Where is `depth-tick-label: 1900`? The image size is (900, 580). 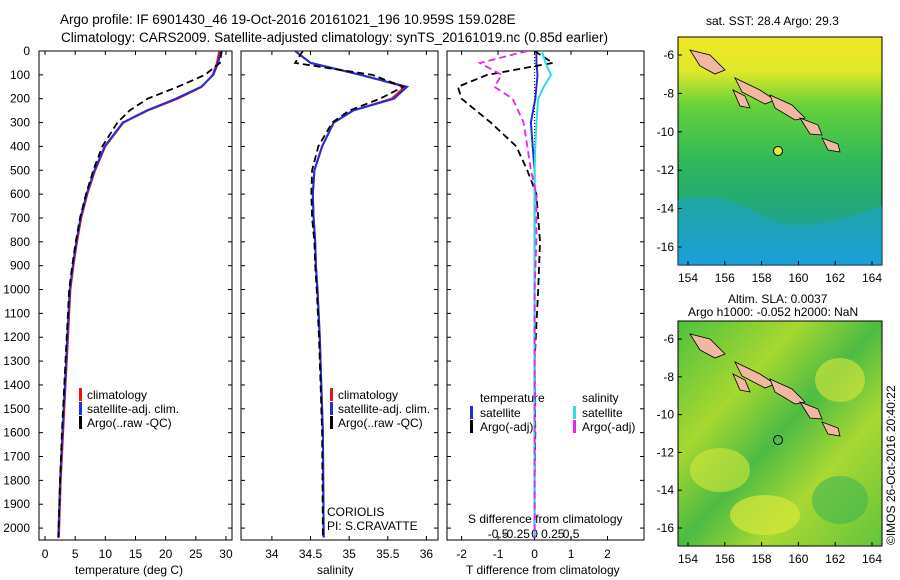 depth-tick-label: 1900 is located at coordinates (16, 504).